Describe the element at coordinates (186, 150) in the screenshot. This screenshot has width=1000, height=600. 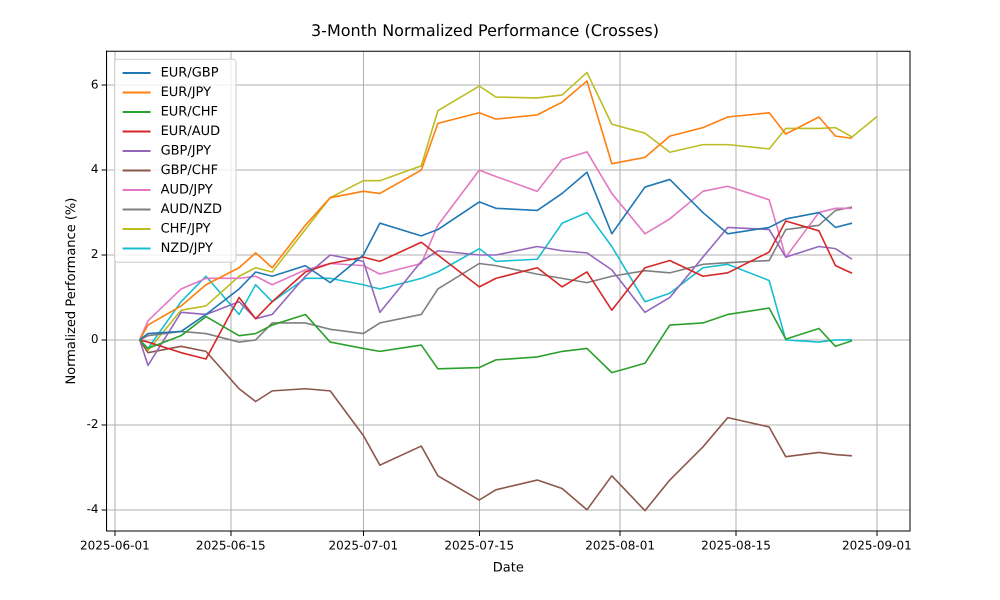
I see `legend-label: GBP/JPY` at that location.